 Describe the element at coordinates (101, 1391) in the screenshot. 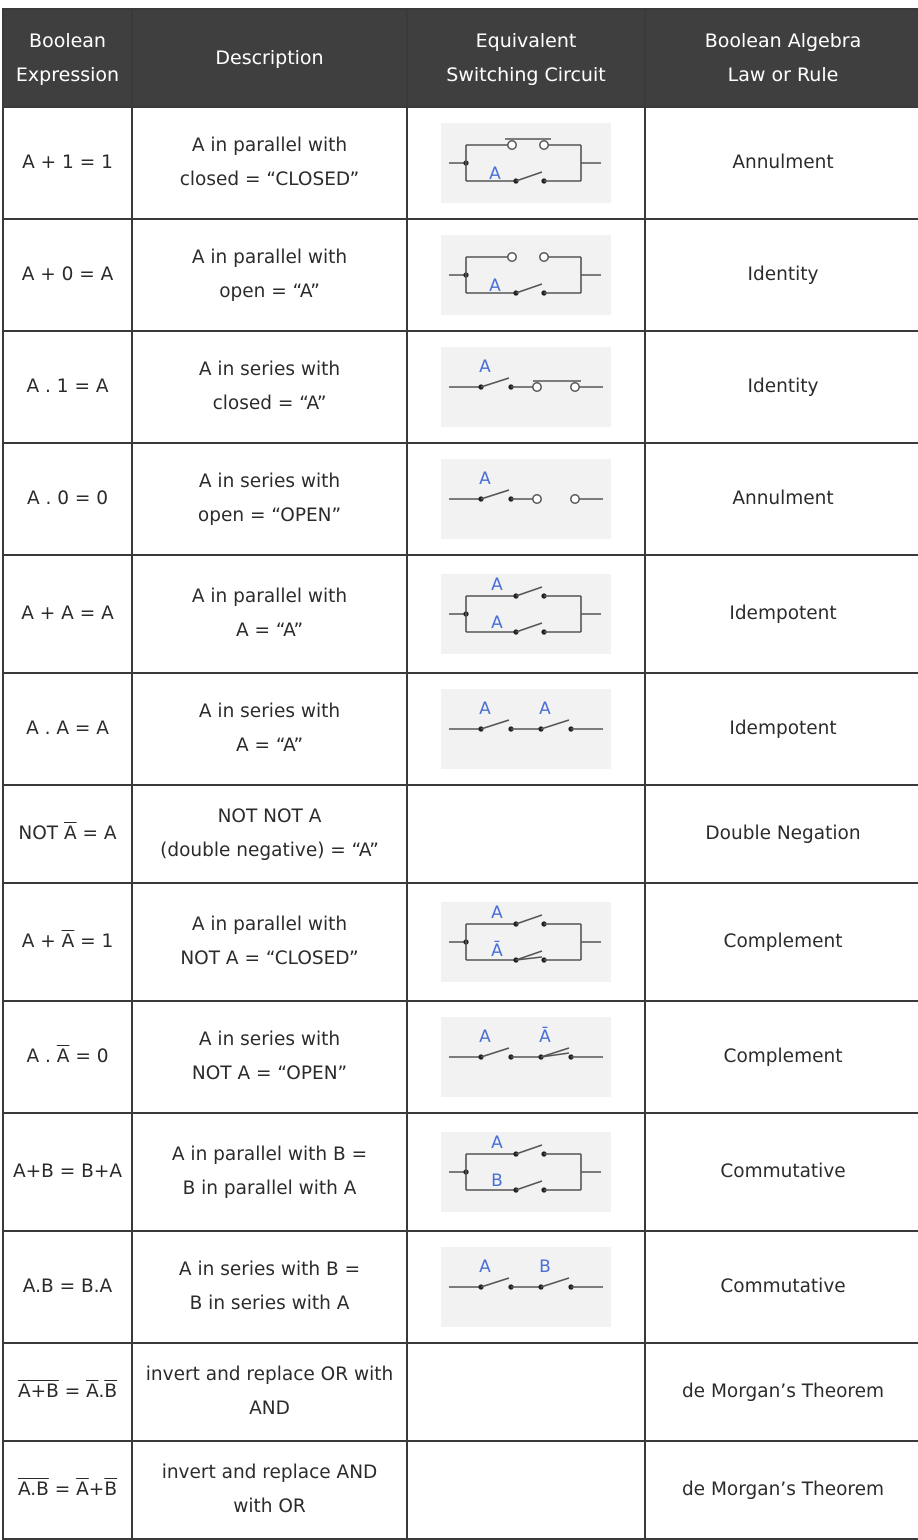

I see `expression-term: .` at that location.